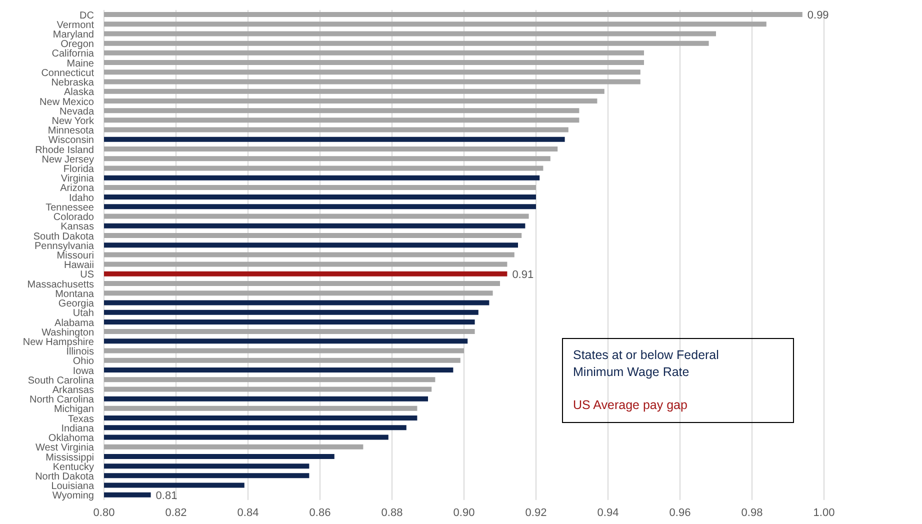 The width and height of the screenshot is (922, 524). Describe the element at coordinates (77, 188) in the screenshot. I see `y-tick-label: Arizona` at that location.